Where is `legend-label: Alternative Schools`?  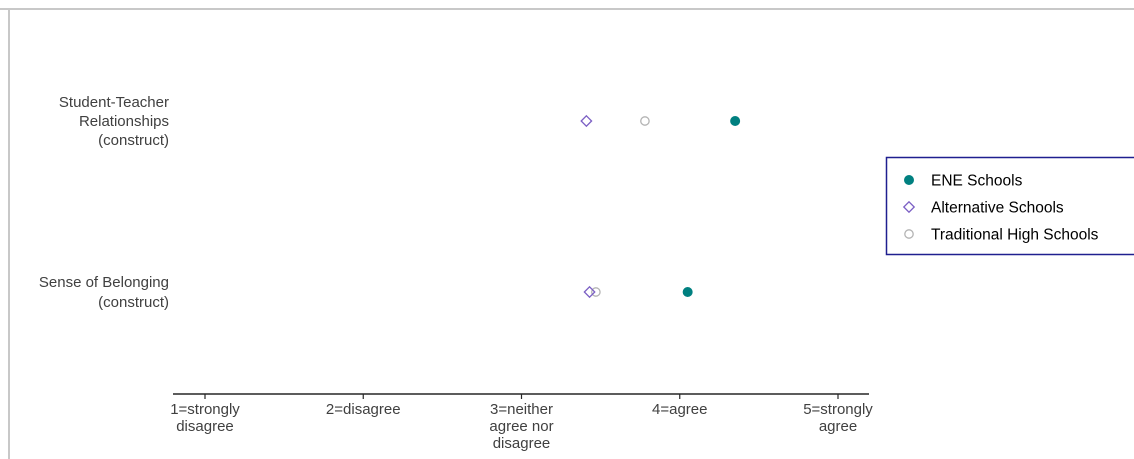 legend-label: Alternative Schools is located at coordinates (997, 208).